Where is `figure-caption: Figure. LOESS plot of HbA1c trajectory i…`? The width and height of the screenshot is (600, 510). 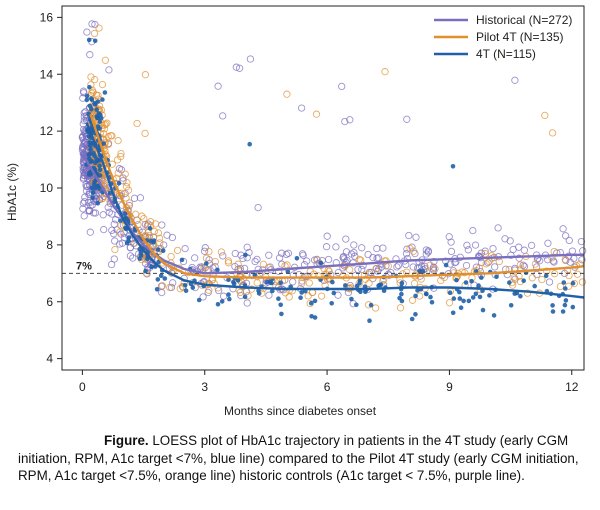
figure-caption: Figure. LOESS plot of HbA1c trajectory i… is located at coordinates (303, 458).